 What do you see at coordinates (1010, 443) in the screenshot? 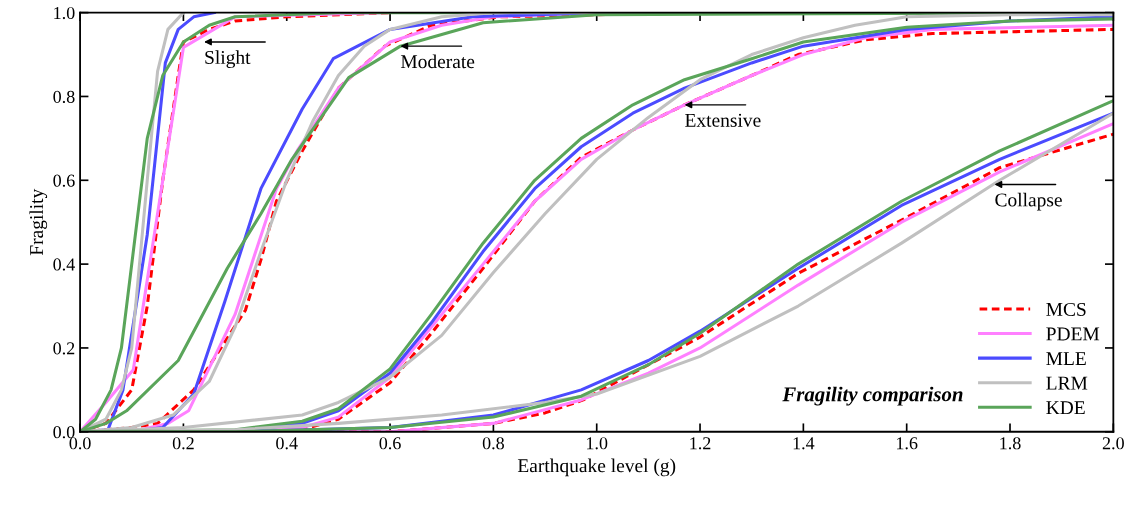
I see `x-tick-label: 1.8` at bounding box center [1010, 443].